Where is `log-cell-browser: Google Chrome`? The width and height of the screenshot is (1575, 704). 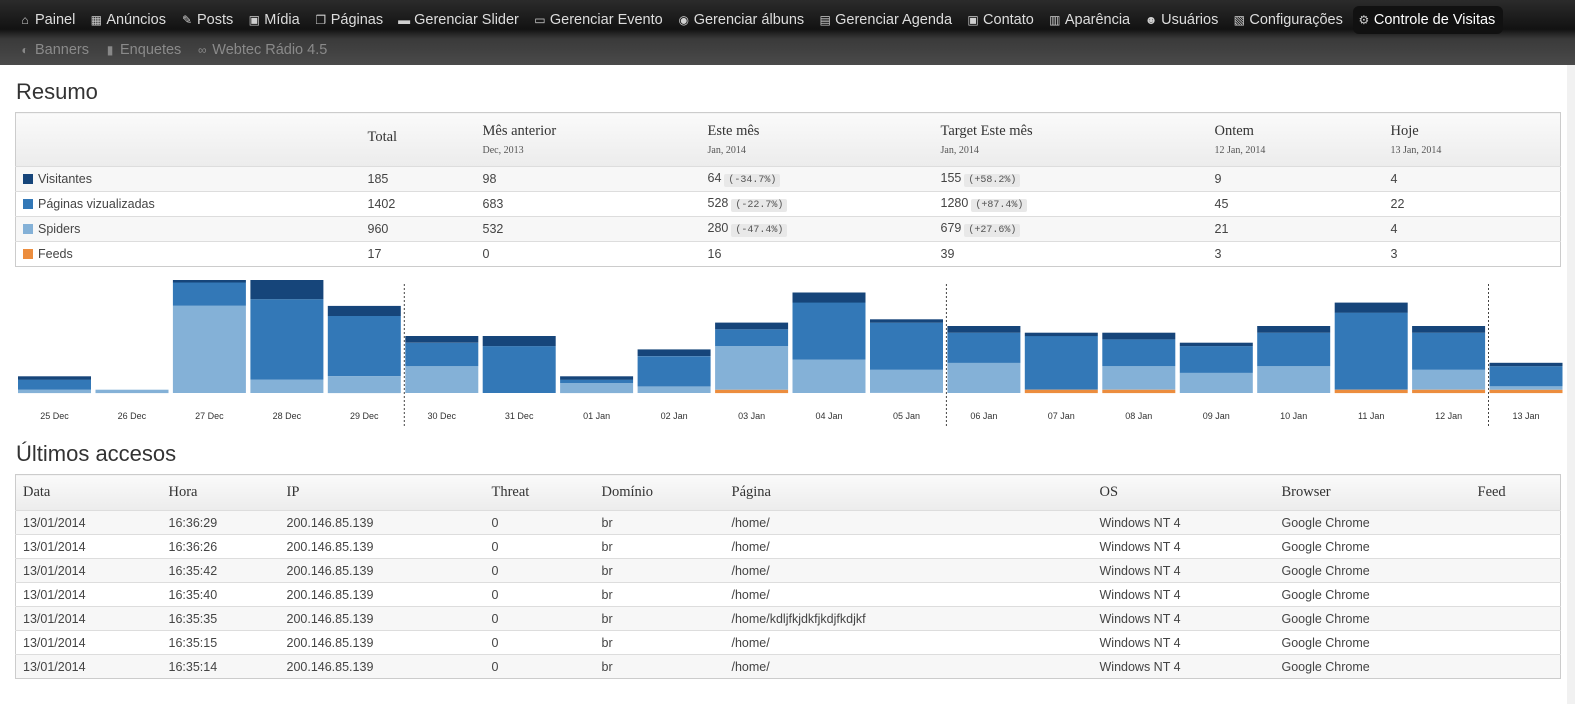 log-cell-browser: Google Chrome is located at coordinates (1372, 570).